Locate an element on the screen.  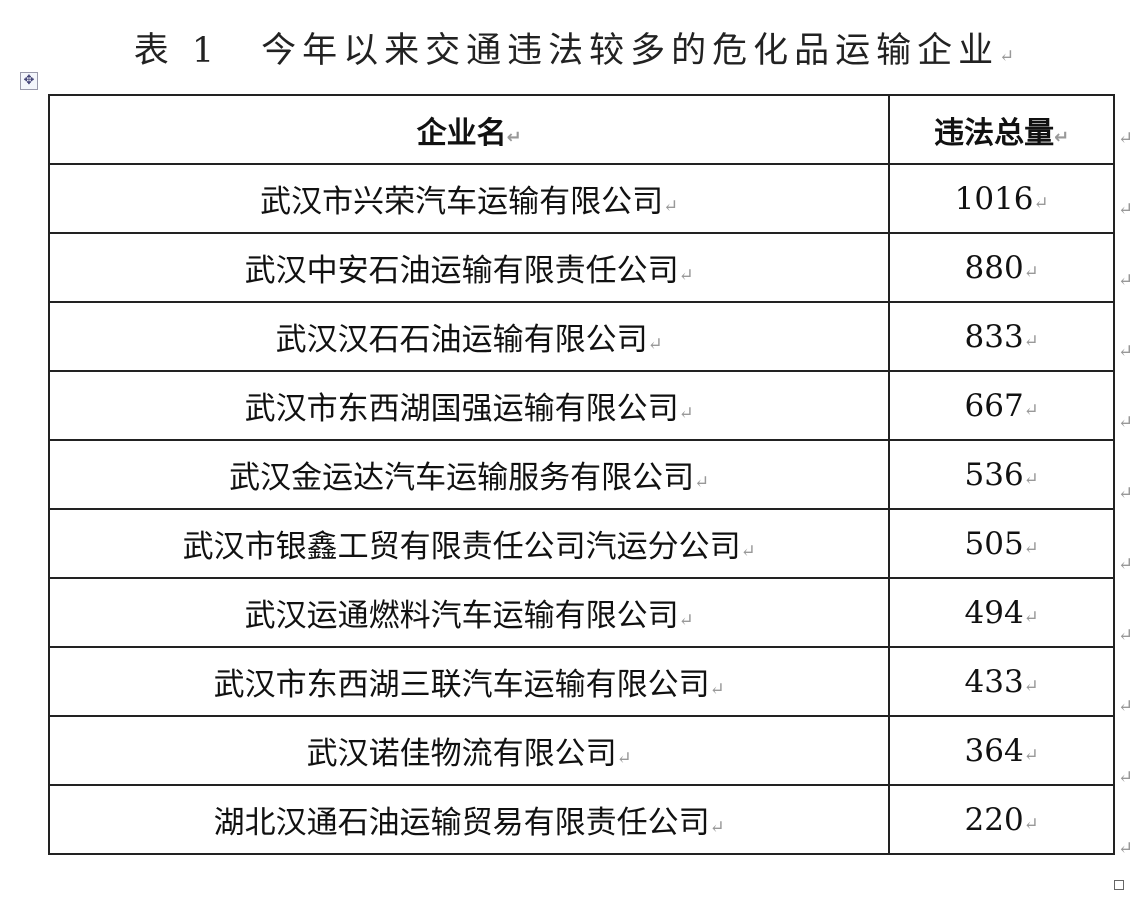
table-row: 武汉市兴荣汽车运输有限公司↵ 1016↵ is located at coordinates (581, 198).